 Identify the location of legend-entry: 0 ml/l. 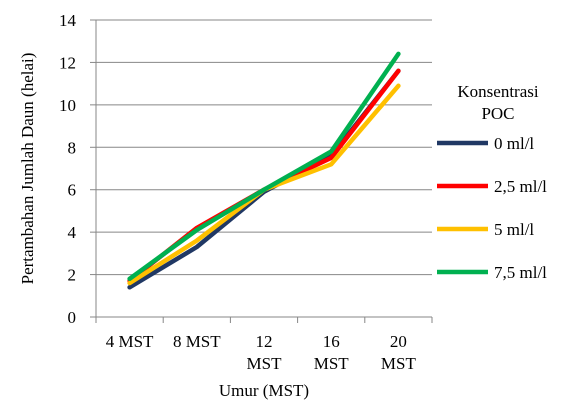
(514, 143).